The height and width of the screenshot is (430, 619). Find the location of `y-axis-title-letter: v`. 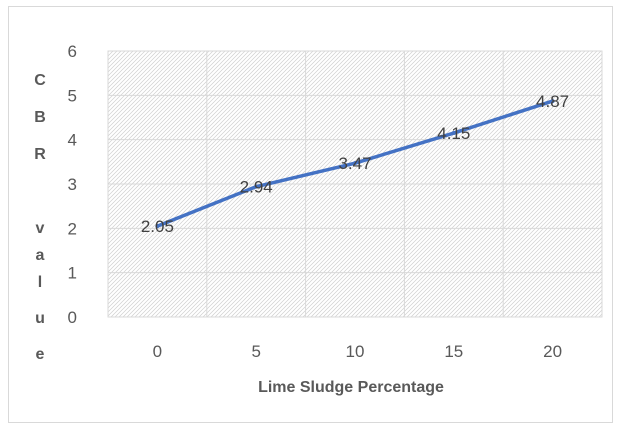

y-axis-title-letter: v is located at coordinates (40, 228).